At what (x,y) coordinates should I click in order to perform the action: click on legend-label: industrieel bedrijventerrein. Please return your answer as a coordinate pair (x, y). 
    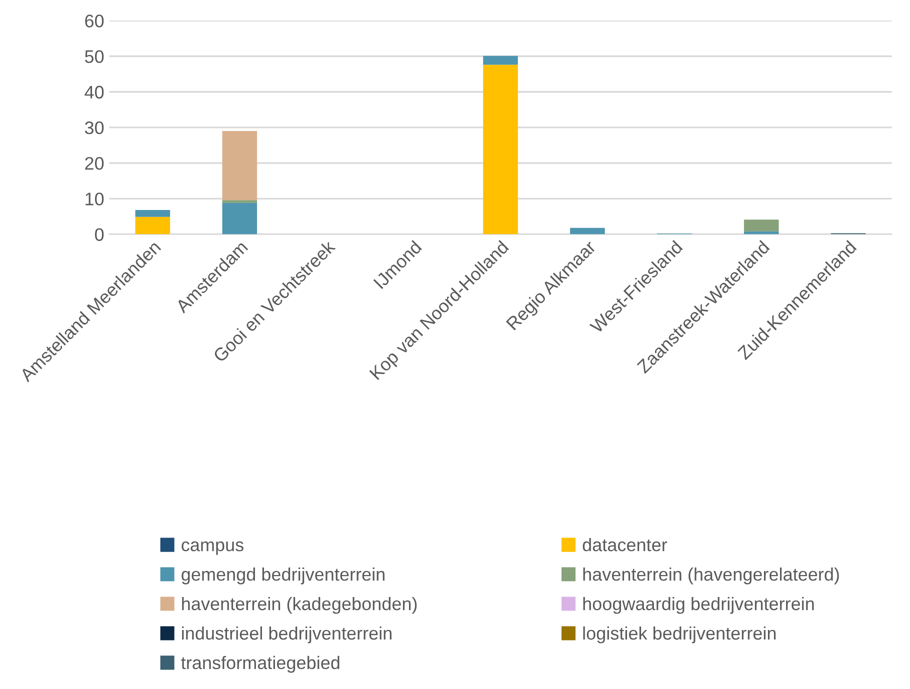
    Looking at the image, I should click on (287, 635).